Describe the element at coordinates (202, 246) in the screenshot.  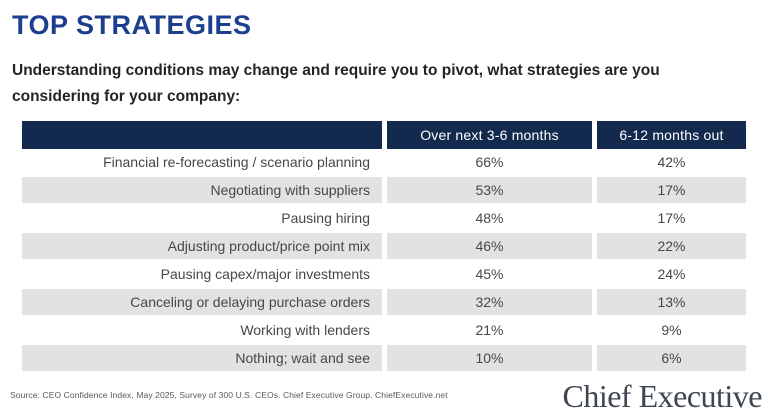
I see `row-label: Adjusting product/price point mix` at that location.